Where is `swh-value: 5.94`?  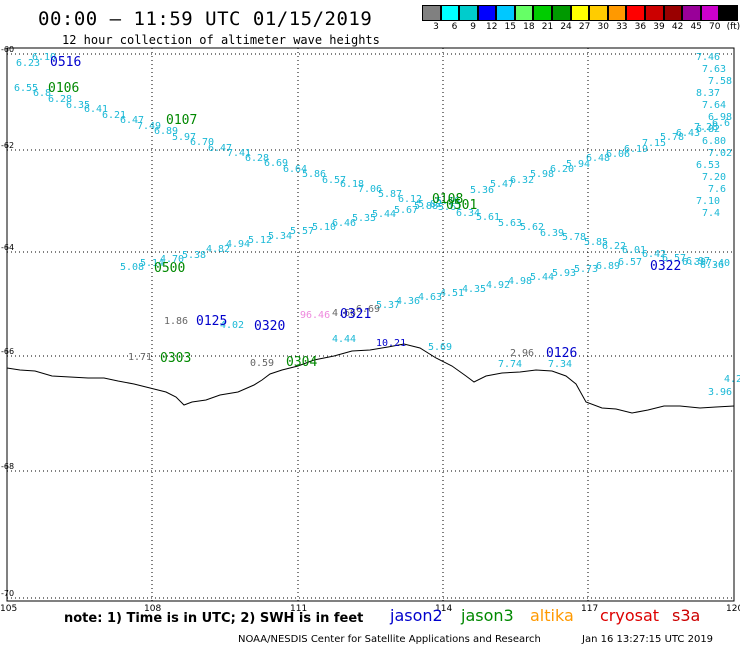 swh-value: 5.94 is located at coordinates (578, 164).